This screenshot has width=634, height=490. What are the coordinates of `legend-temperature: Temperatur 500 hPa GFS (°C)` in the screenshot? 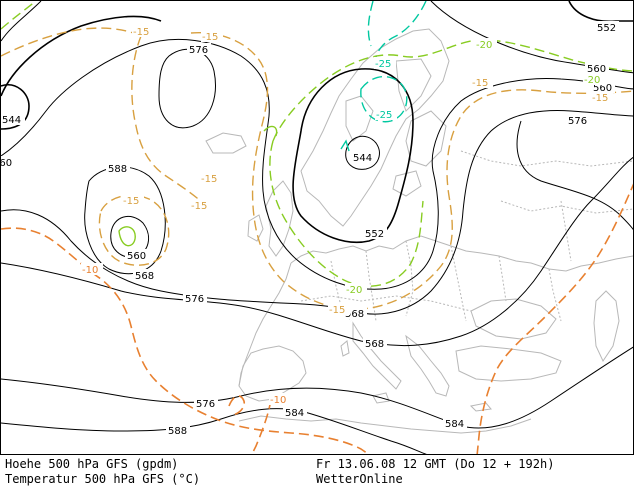 It's located at (103, 479).